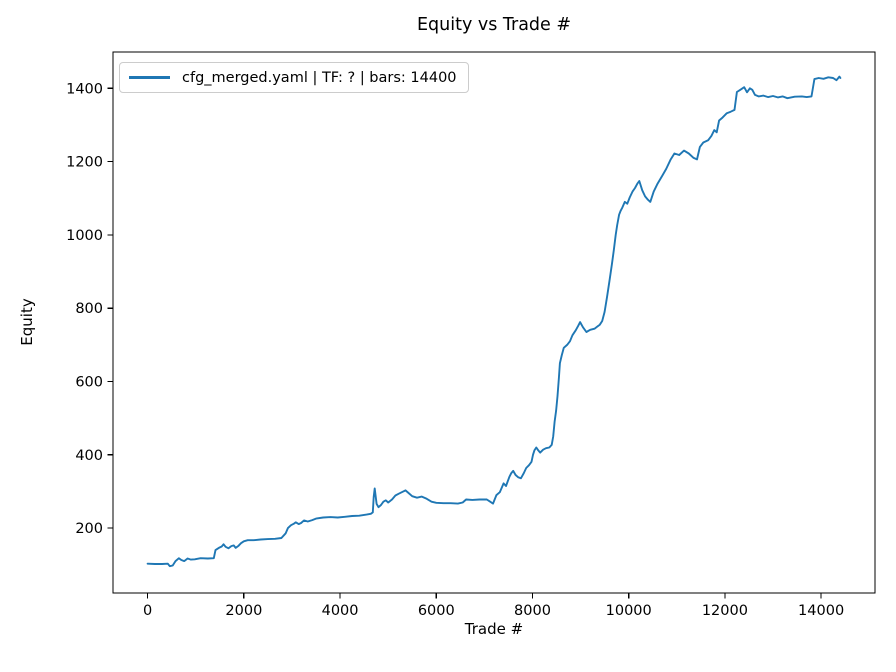 The height and width of the screenshot is (672, 896). What do you see at coordinates (84, 163) in the screenshot?
I see `y-tick-label: 1200` at bounding box center [84, 163].